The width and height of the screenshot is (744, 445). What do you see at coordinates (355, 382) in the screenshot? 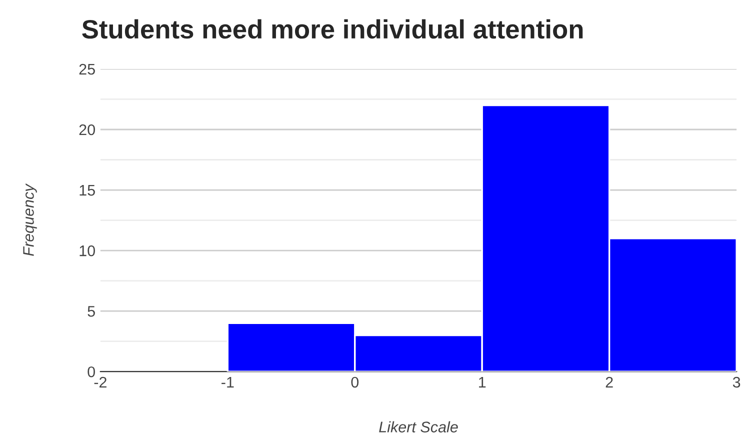
I see `x-tick-label: 0` at bounding box center [355, 382].